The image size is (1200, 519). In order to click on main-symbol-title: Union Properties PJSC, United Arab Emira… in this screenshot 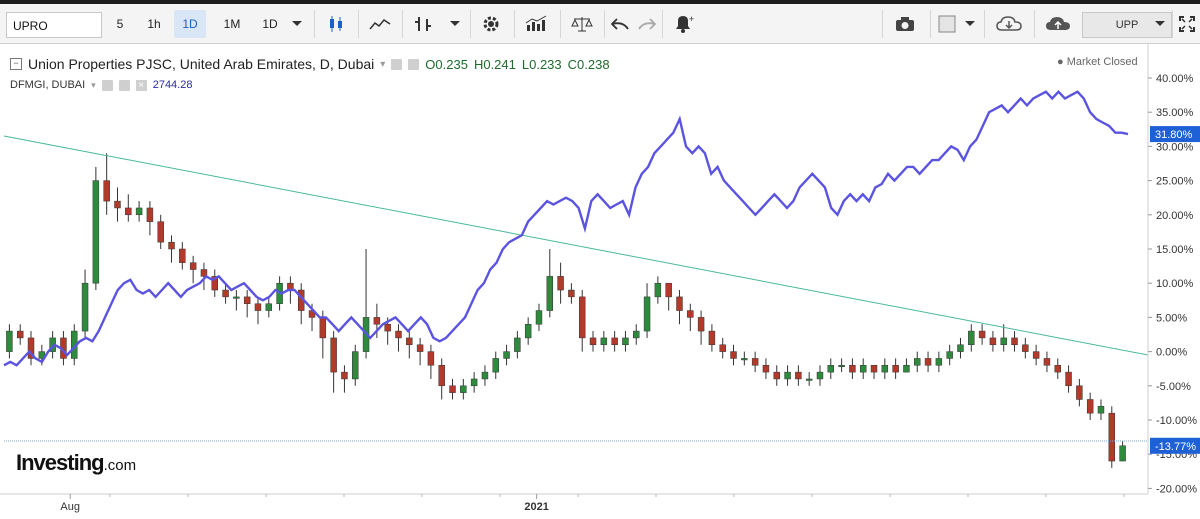, I will do `click(201, 64)`.